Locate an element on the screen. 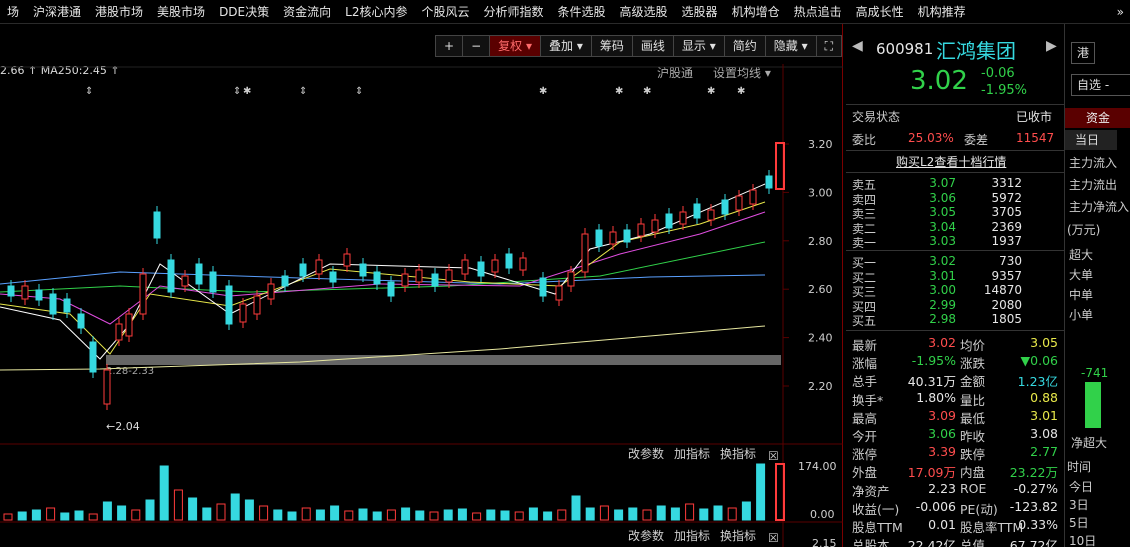  stat-label: 涨幅 is located at coordinates (865, 364).